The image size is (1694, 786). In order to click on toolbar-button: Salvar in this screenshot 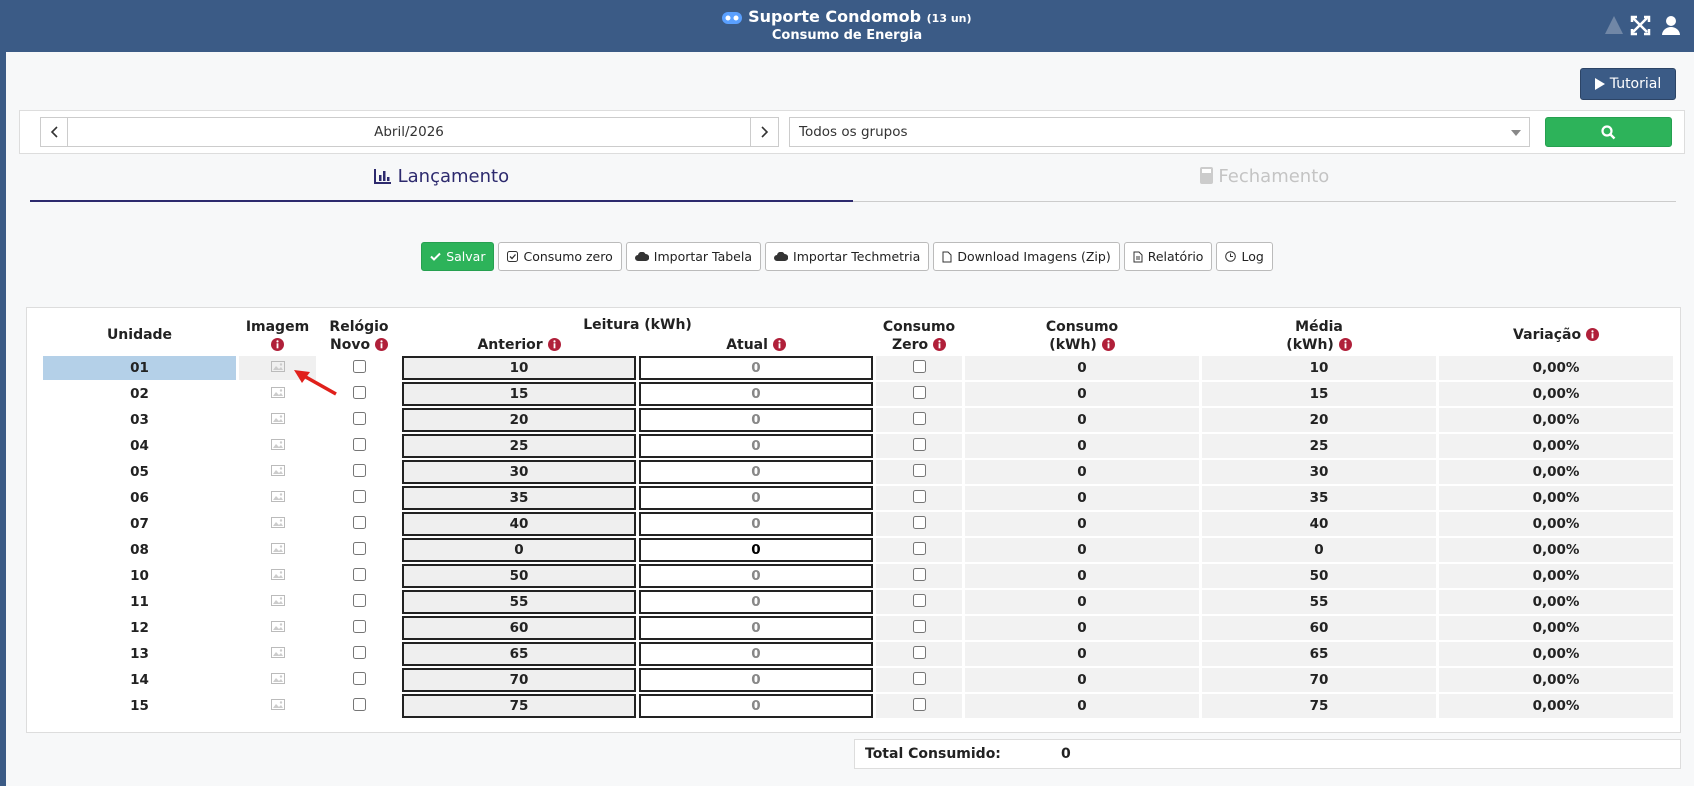, I will do `click(458, 256)`.